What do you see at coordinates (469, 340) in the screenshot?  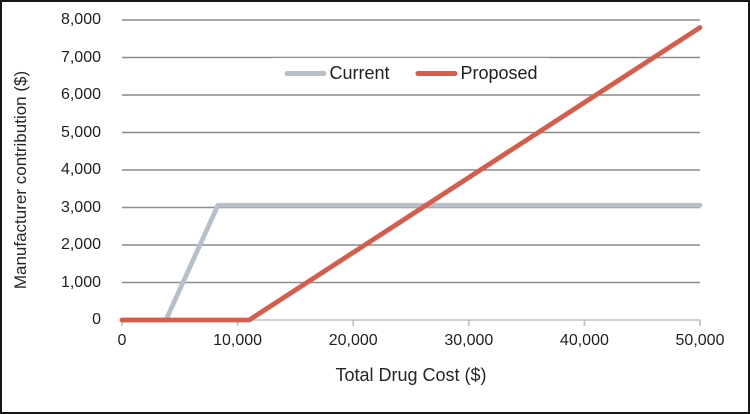 I see `x-tick-label: 30,000` at bounding box center [469, 340].